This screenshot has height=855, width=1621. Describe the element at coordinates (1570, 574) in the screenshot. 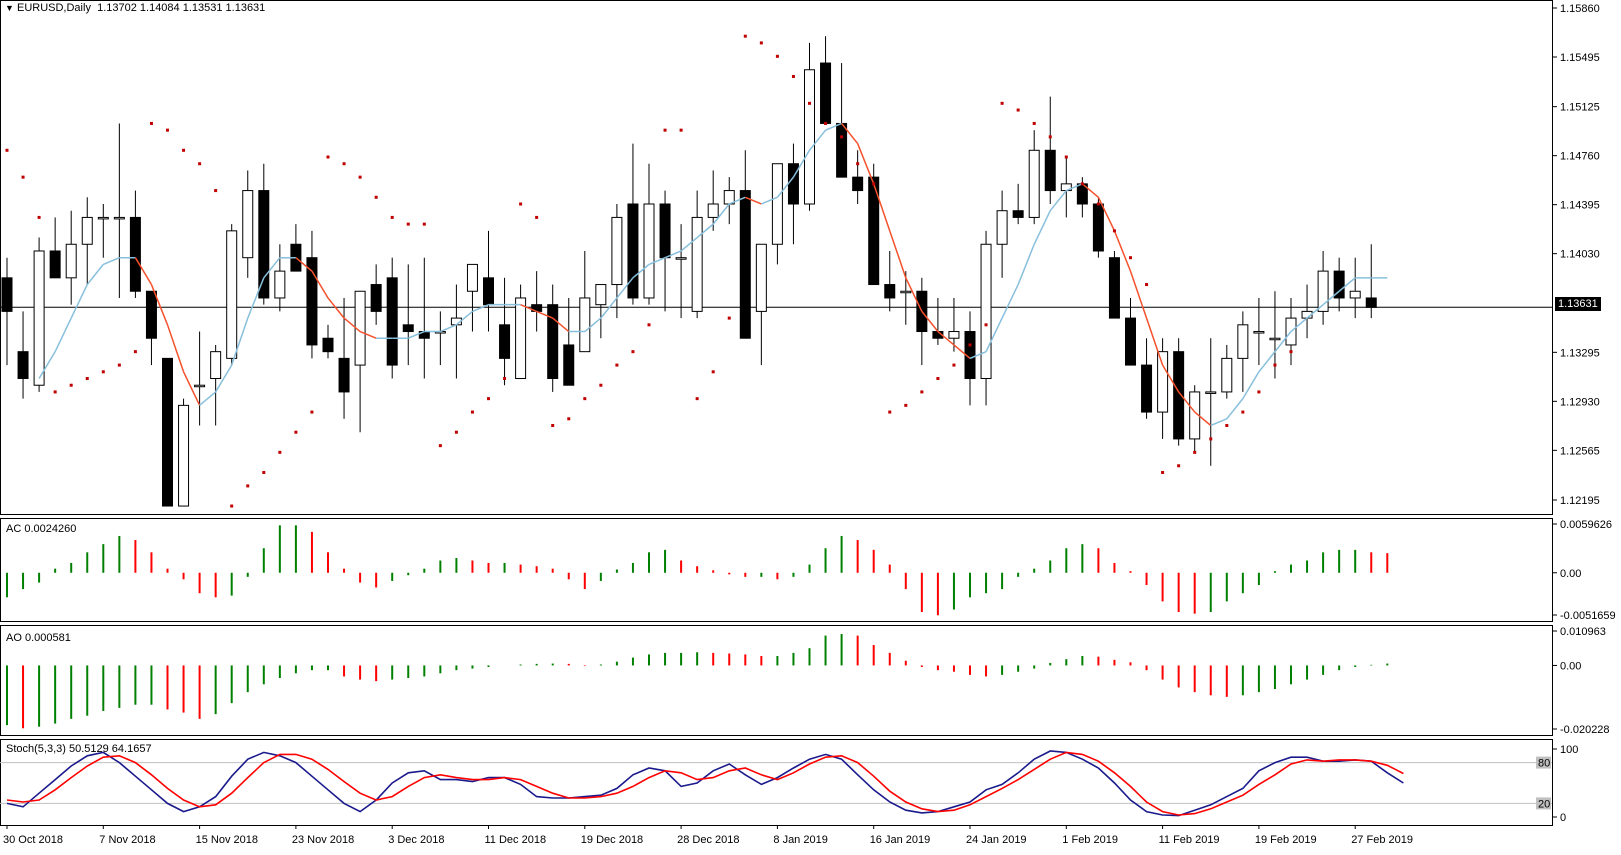

I see `ac-axis-label: 0.00` at that location.